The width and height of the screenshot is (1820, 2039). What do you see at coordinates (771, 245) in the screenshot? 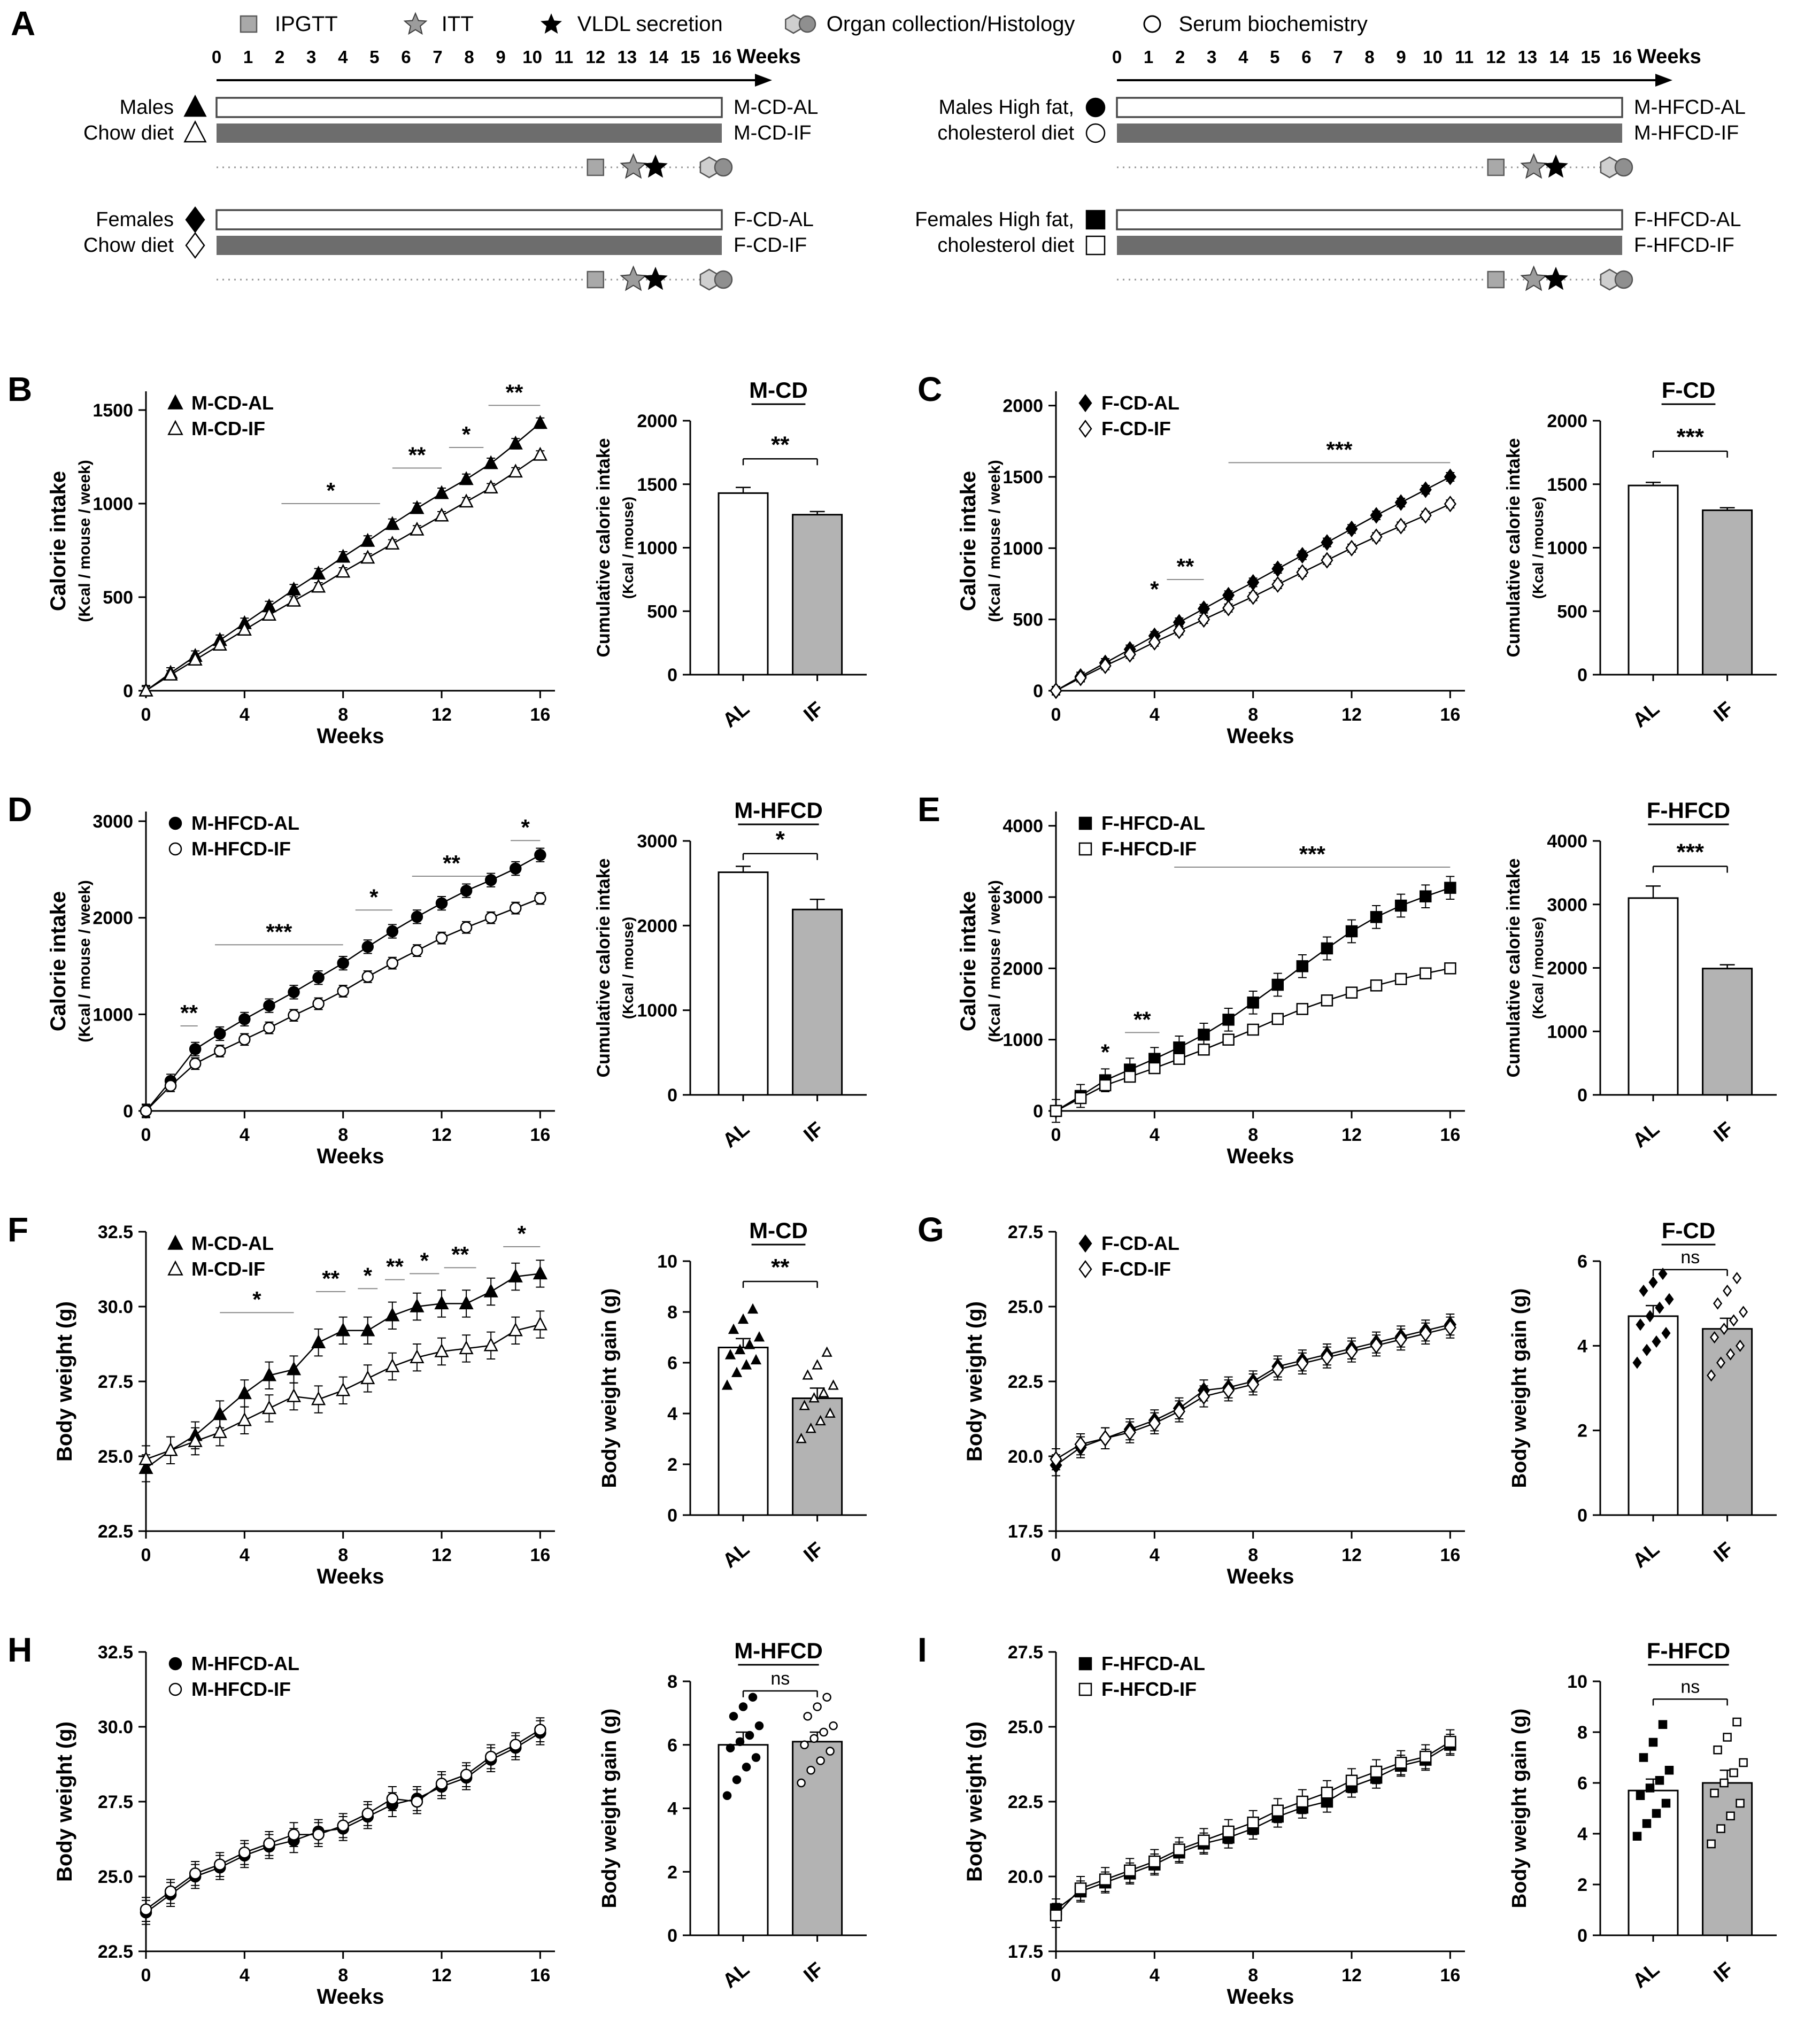
I see `svg-text: F-CD-IF` at bounding box center [771, 245].